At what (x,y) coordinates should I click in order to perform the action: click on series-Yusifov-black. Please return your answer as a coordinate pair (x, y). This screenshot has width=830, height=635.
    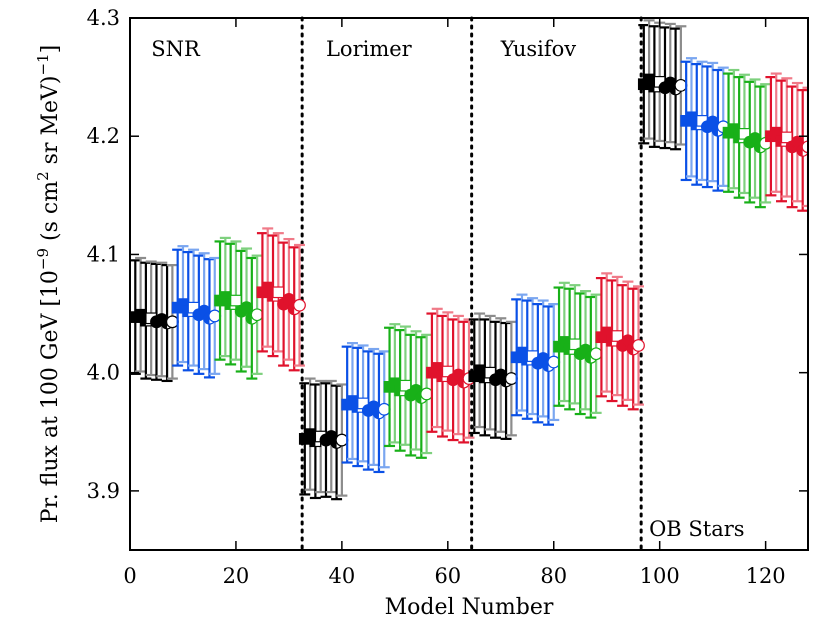
    Looking at the image, I should click on (493, 376).